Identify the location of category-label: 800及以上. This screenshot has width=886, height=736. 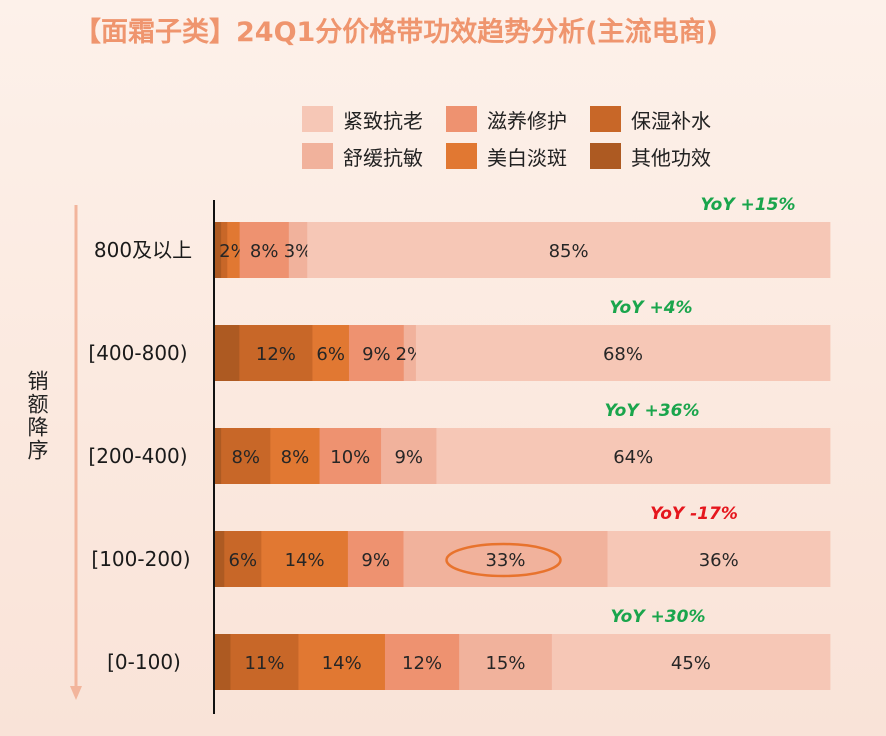
(143, 250).